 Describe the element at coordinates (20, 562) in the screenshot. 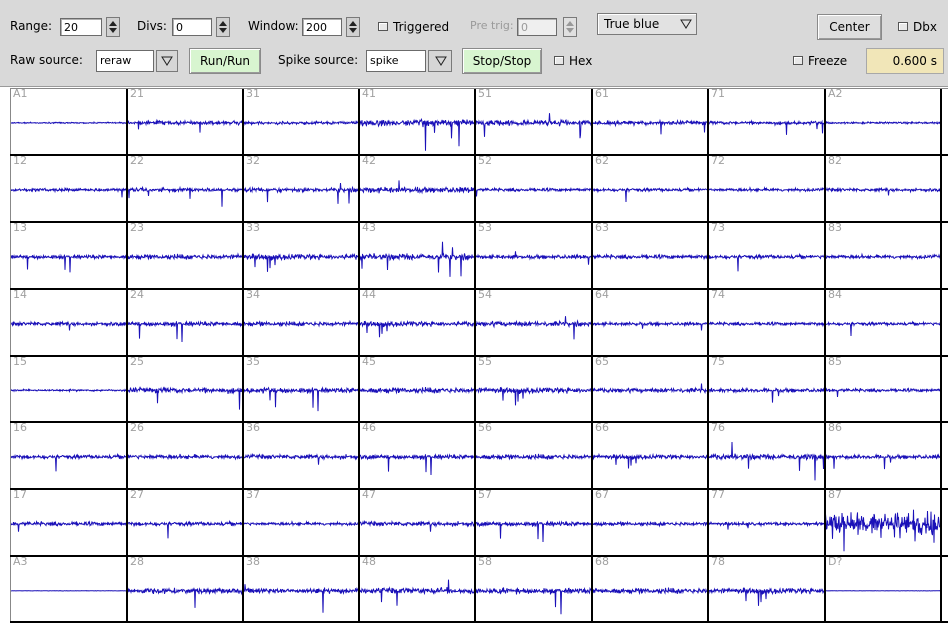

I see `channel-label: A3` at that location.